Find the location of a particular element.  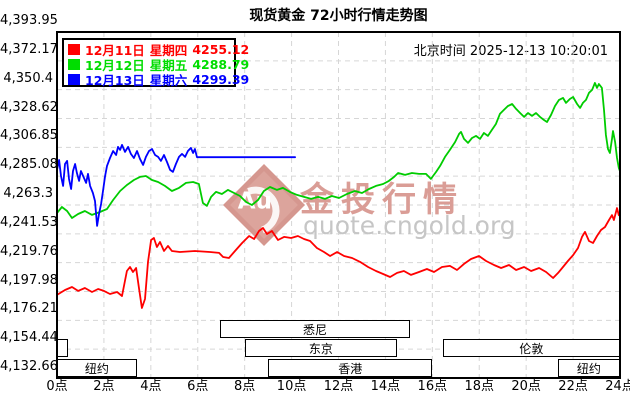

legend-item: 12月13日 星期六 4299.39 is located at coordinates (158, 80).